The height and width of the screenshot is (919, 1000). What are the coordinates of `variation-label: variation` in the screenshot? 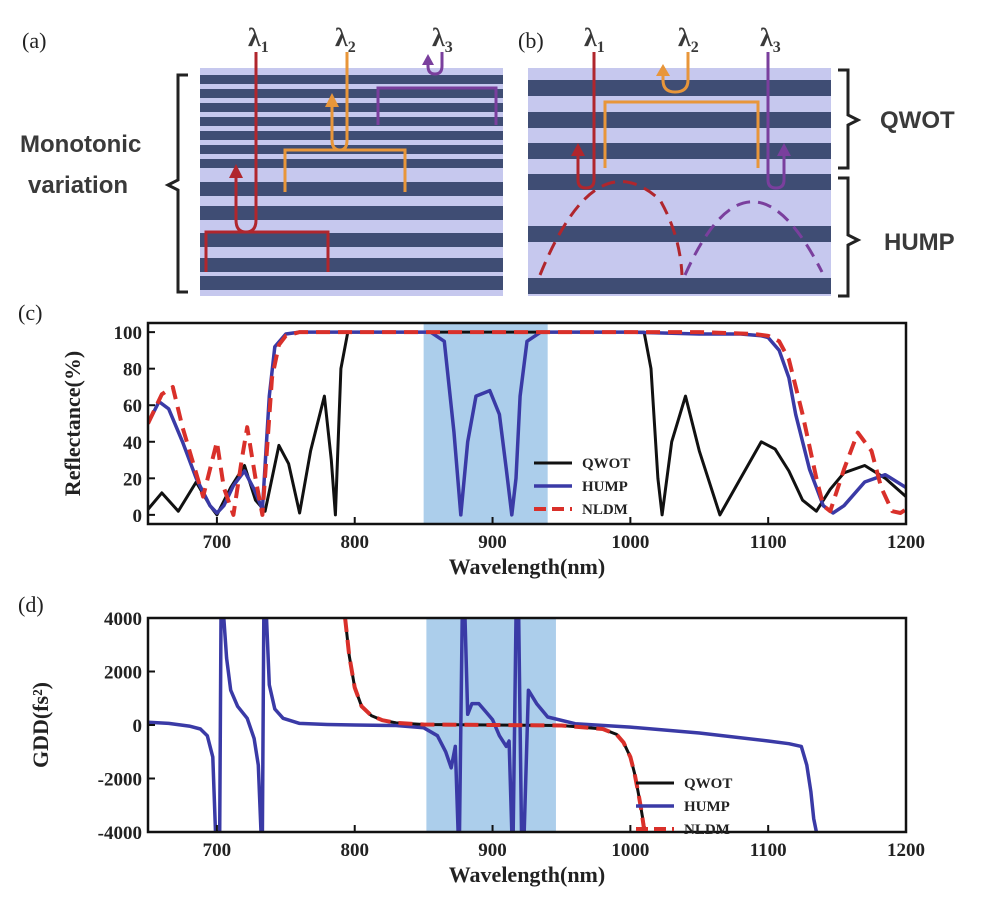 It's located at (78, 185).